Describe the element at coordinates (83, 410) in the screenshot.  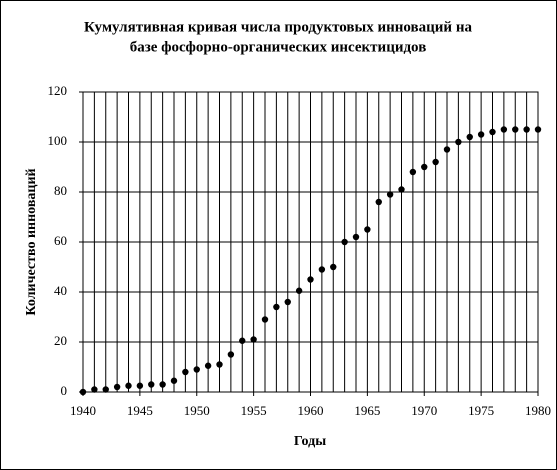
I see `x-tick-label: 1940` at that location.